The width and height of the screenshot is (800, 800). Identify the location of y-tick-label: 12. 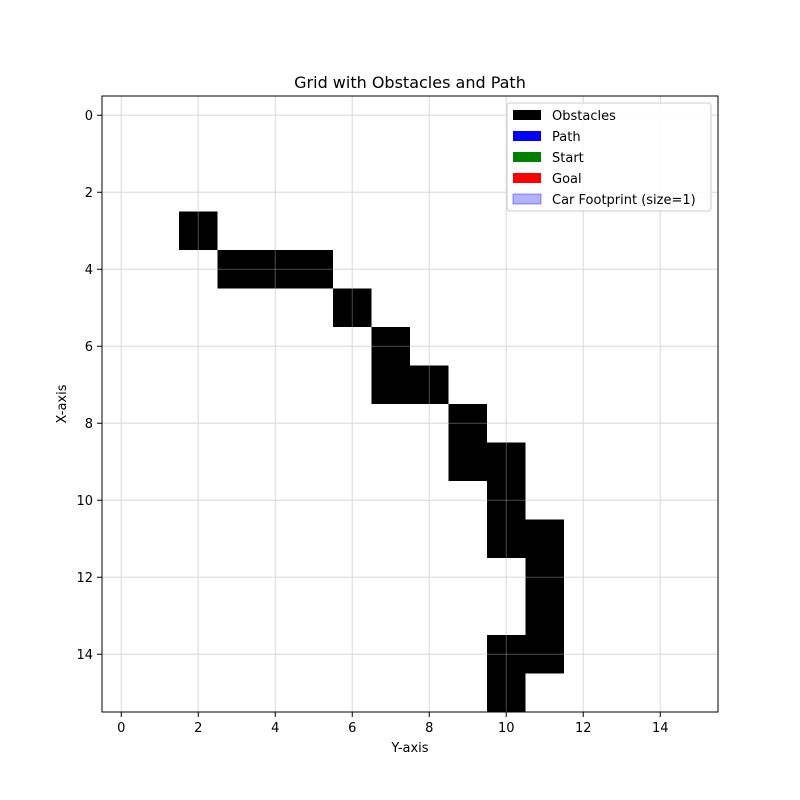
(84, 578).